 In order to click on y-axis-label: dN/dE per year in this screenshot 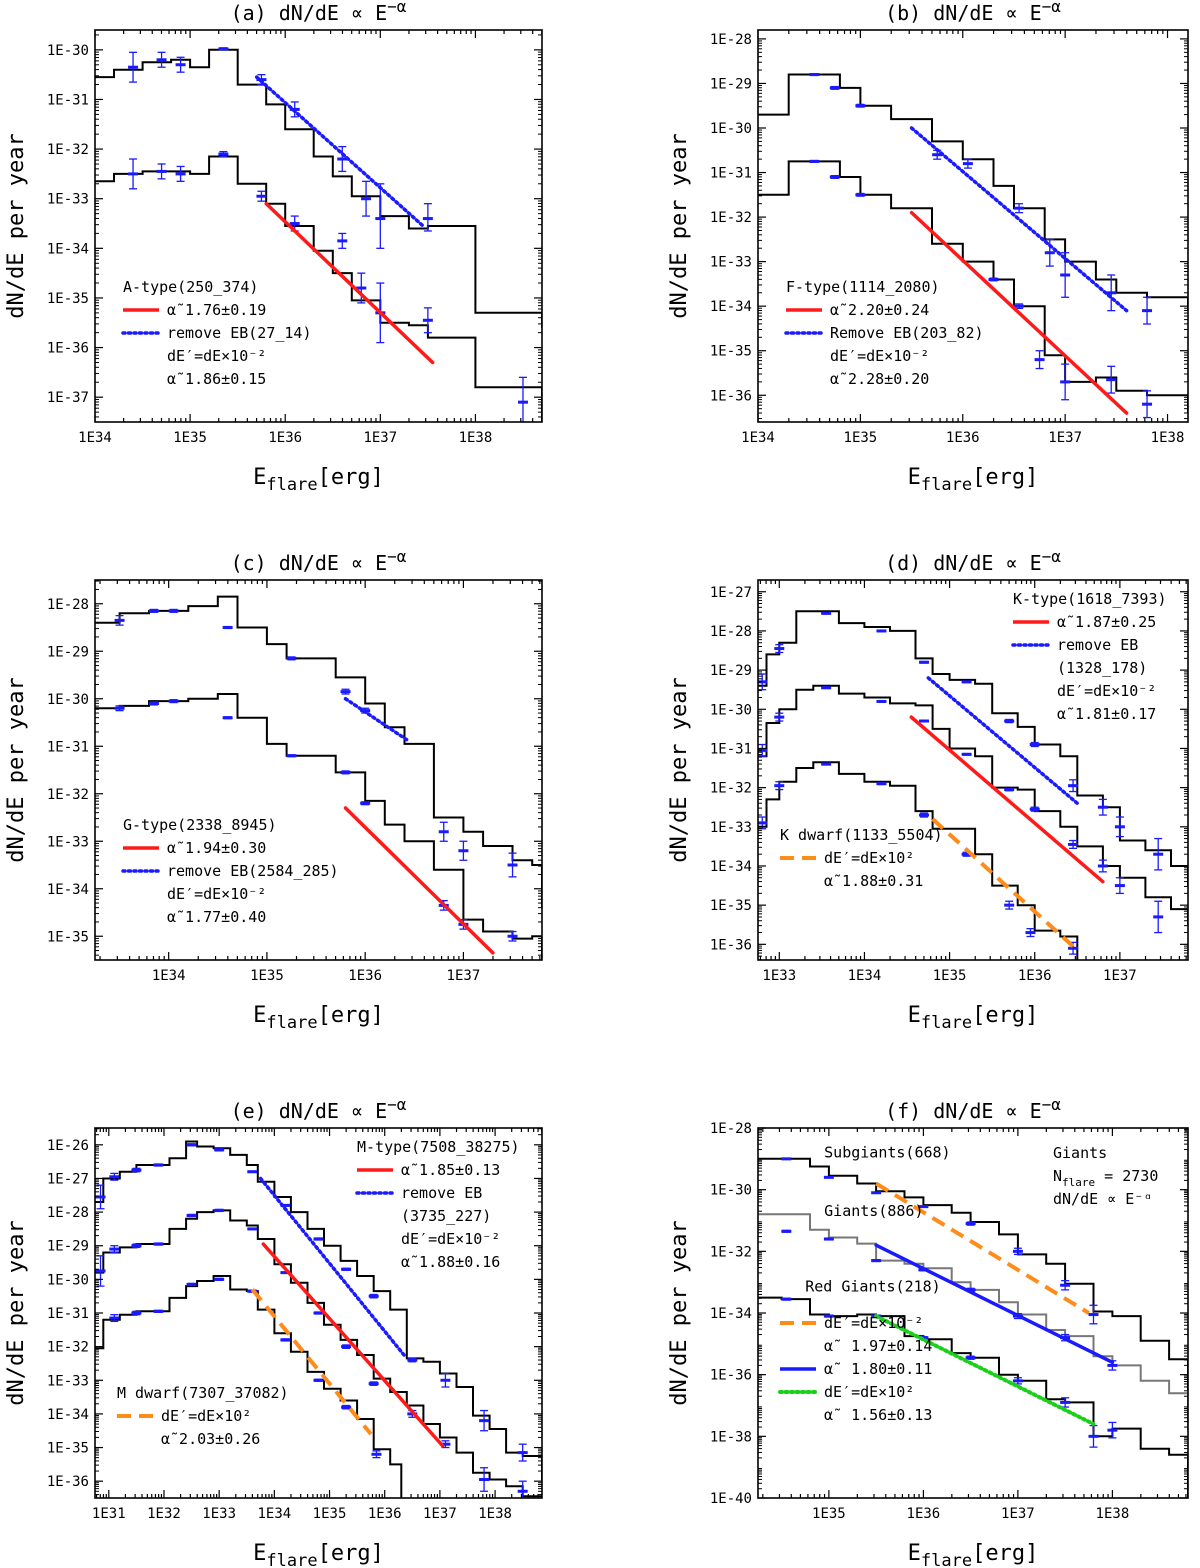, I will do `click(16, 225)`.